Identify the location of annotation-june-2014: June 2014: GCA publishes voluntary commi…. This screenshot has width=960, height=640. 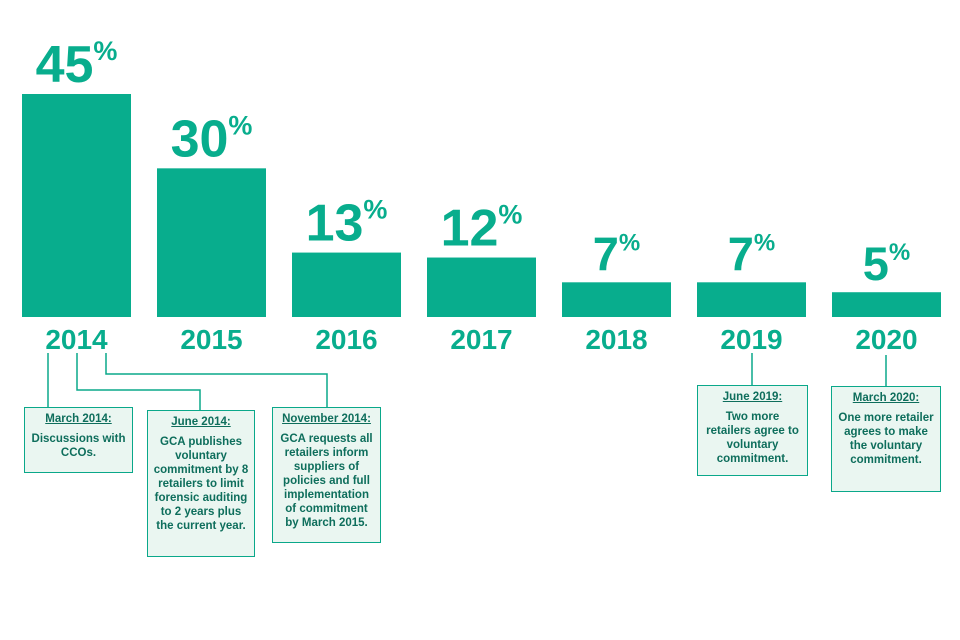
(201, 483).